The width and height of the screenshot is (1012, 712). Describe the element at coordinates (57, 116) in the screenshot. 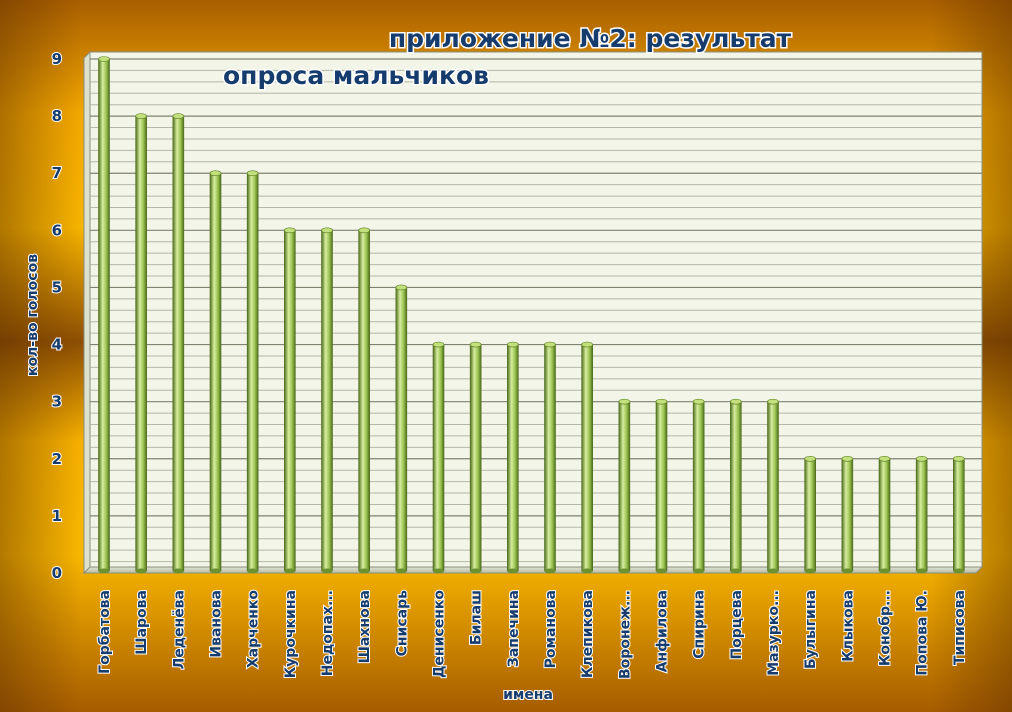

I see `y-tick-label: 8` at that location.